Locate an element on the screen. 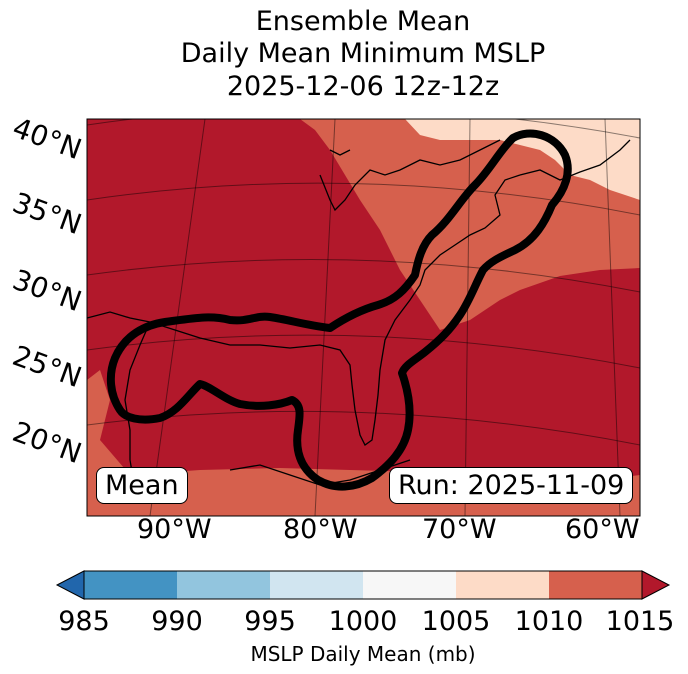 This screenshot has height=674, width=688. run-date-box: Run: 2025-11-09 is located at coordinates (511, 485).